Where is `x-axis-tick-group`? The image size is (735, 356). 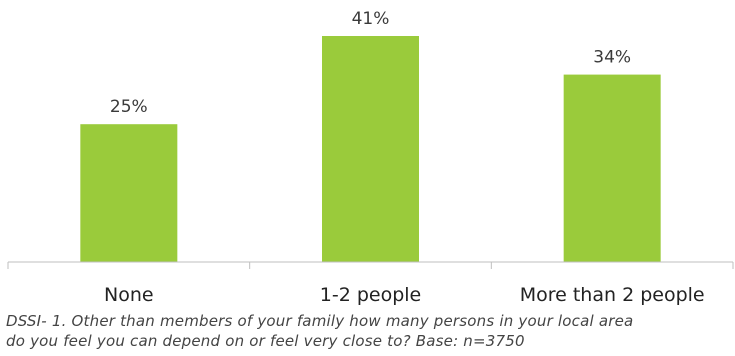
x-axis-tick-group is located at coordinates (370, 265).